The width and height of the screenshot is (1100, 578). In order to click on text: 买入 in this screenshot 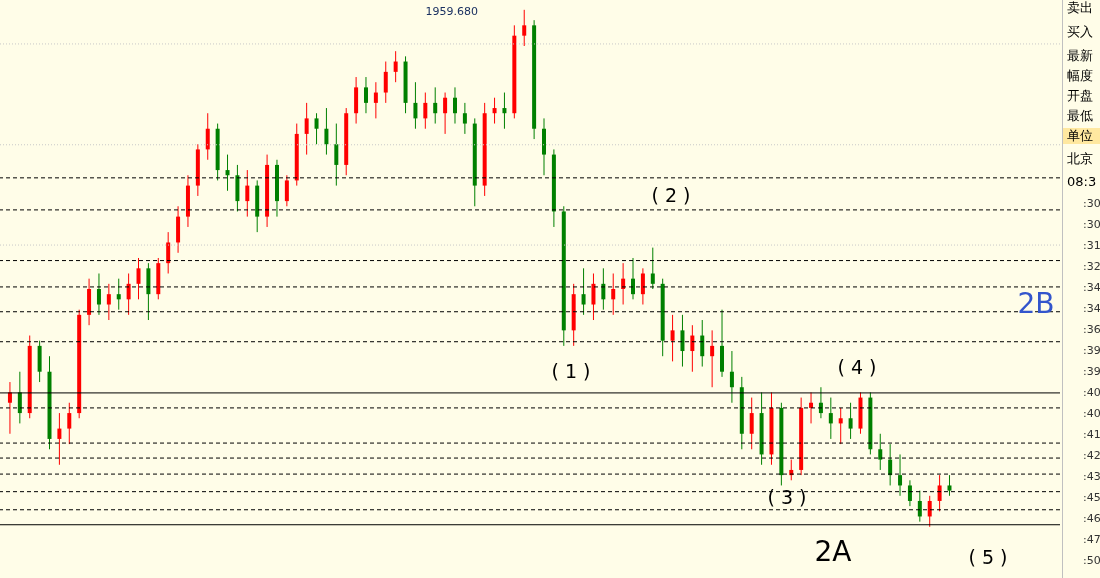, I will do `click(1080, 32)`.